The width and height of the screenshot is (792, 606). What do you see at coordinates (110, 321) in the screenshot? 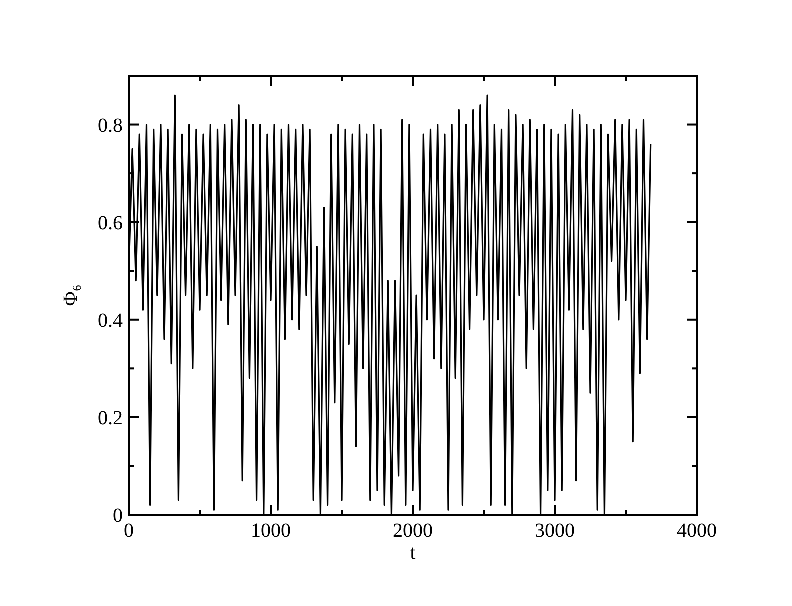
I see `y-tick-label: 0.4` at bounding box center [110, 321].